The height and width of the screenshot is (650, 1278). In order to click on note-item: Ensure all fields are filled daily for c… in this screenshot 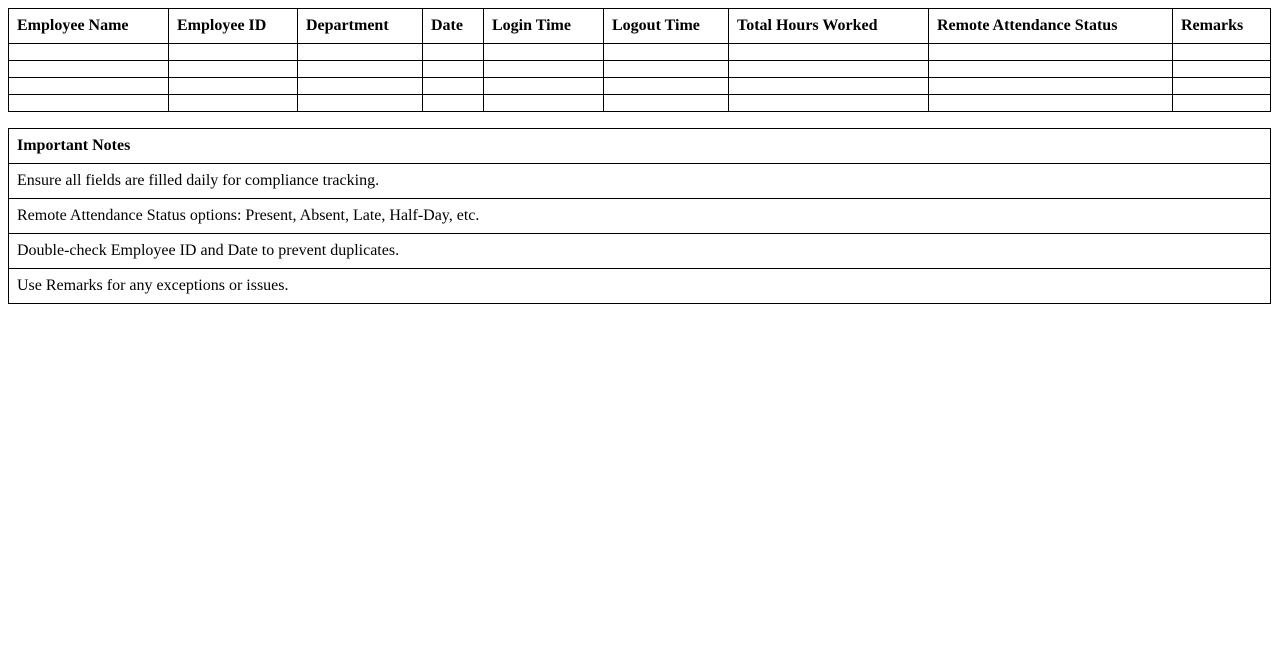, I will do `click(639, 181)`.